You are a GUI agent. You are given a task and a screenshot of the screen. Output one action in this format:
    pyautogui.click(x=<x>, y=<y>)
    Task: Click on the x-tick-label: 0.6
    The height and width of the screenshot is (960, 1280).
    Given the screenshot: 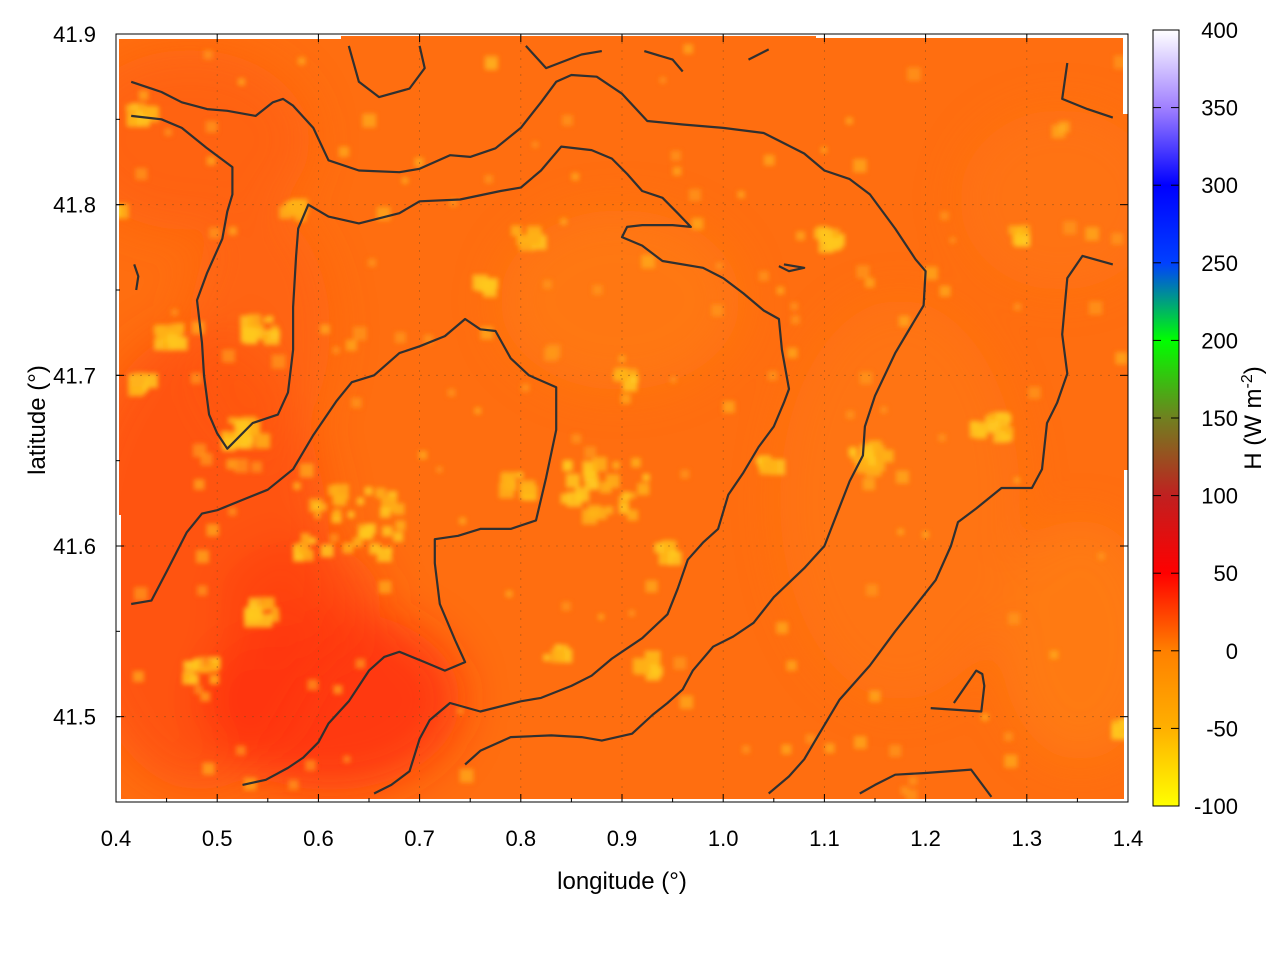 What is the action you would take?
    pyautogui.click(x=318, y=838)
    